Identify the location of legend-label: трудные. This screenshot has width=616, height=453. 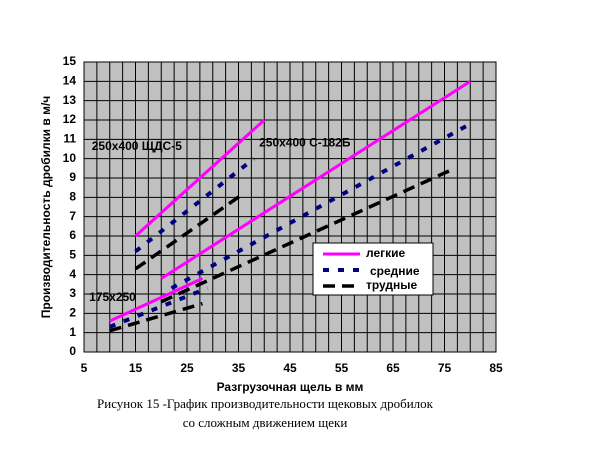
(392, 285).